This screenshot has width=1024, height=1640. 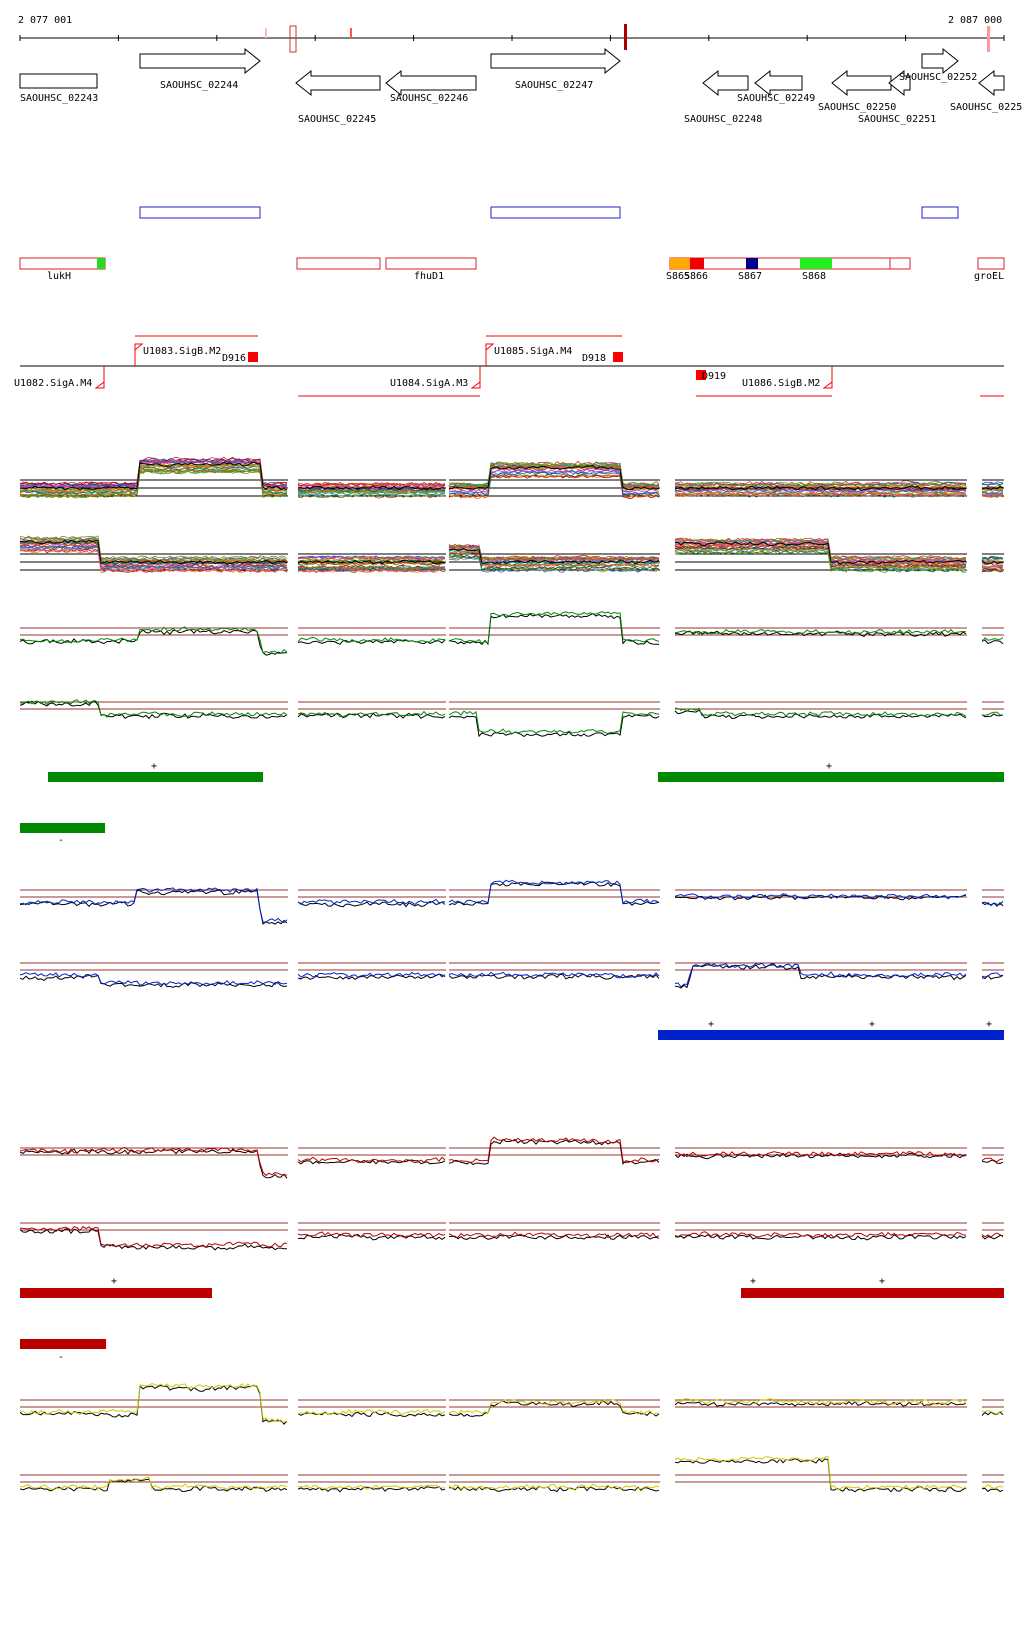 What do you see at coordinates (680, 263) in the screenshot?
I see `feature-segment-orange` at bounding box center [680, 263].